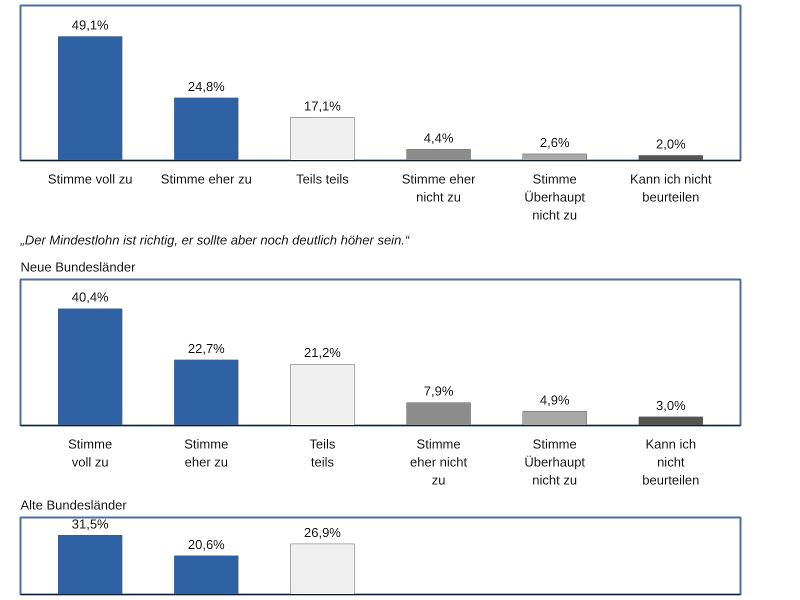  I want to click on data-label: 2,6%, so click(555, 142).